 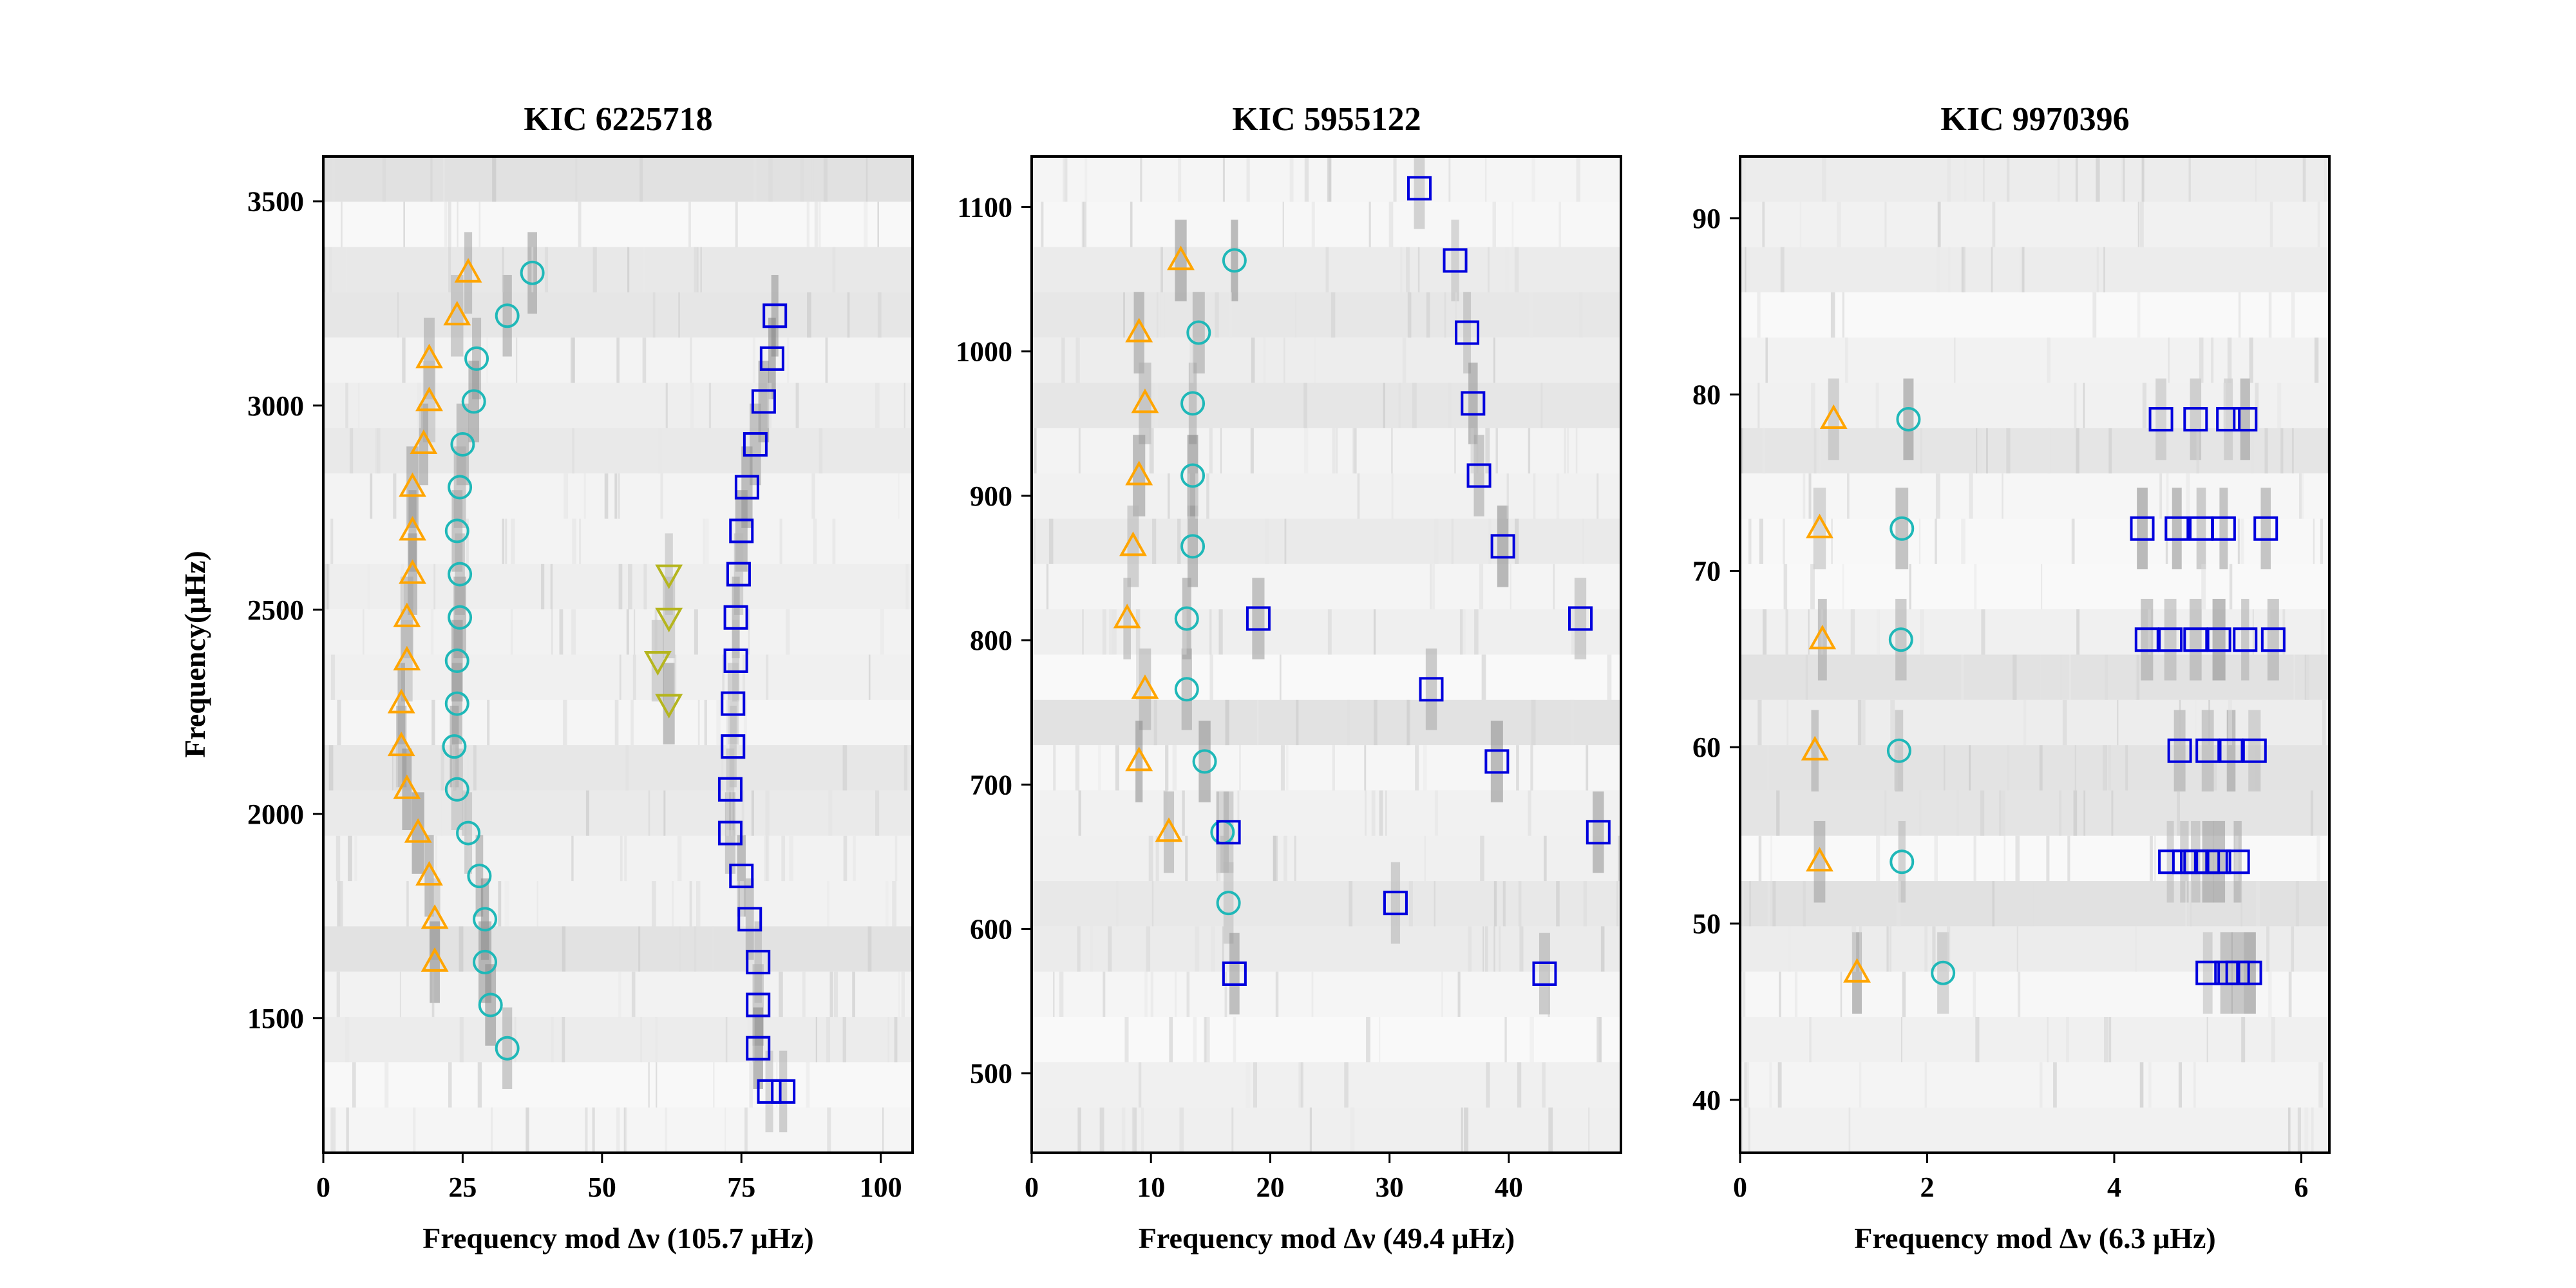 What do you see at coordinates (669, 576) in the screenshot?
I see `marker-l3-triangle-down` at bounding box center [669, 576].